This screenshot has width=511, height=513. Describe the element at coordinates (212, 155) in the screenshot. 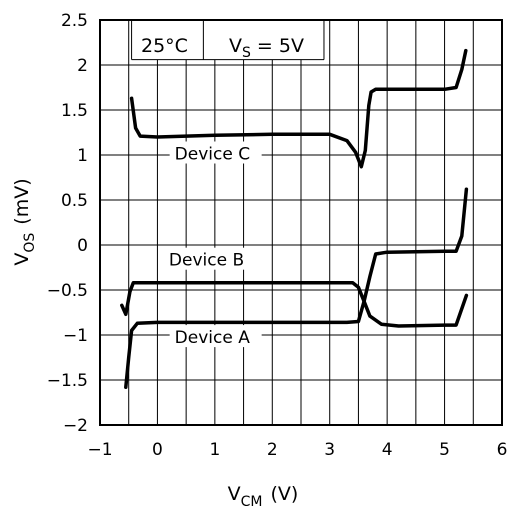

I see `series-label: Device C` at that location.